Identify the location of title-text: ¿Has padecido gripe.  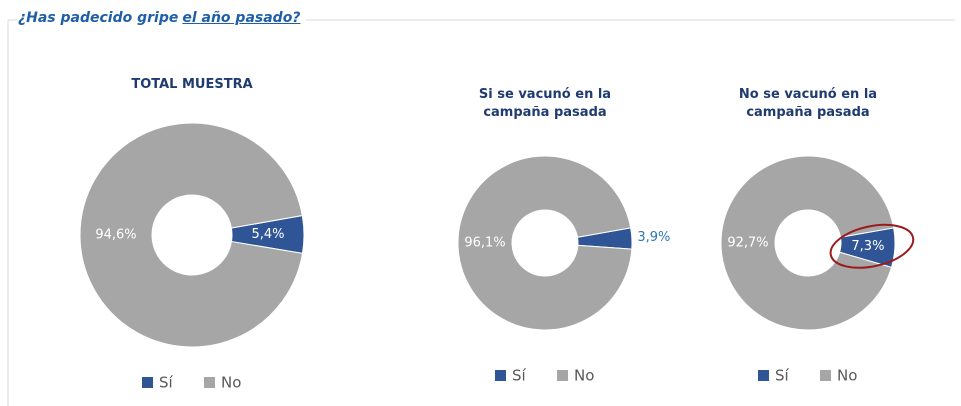
(98, 18).